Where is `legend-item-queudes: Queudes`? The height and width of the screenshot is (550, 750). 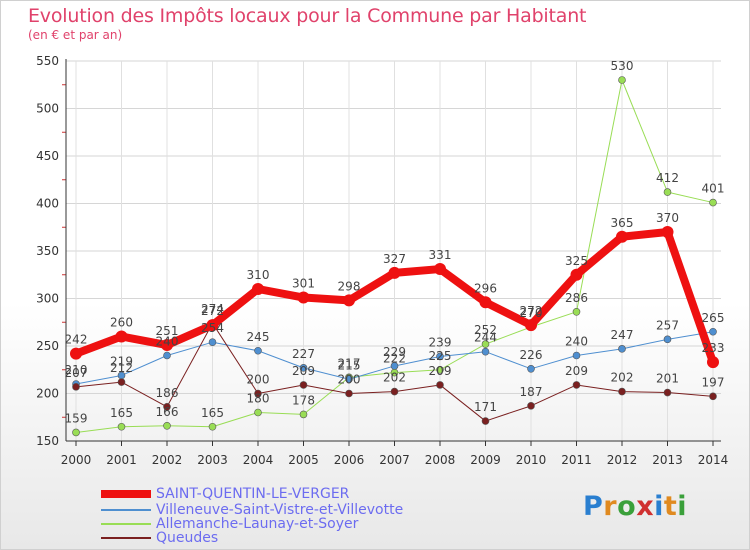
legend-item-queudes: Queudes is located at coordinates (159, 538).